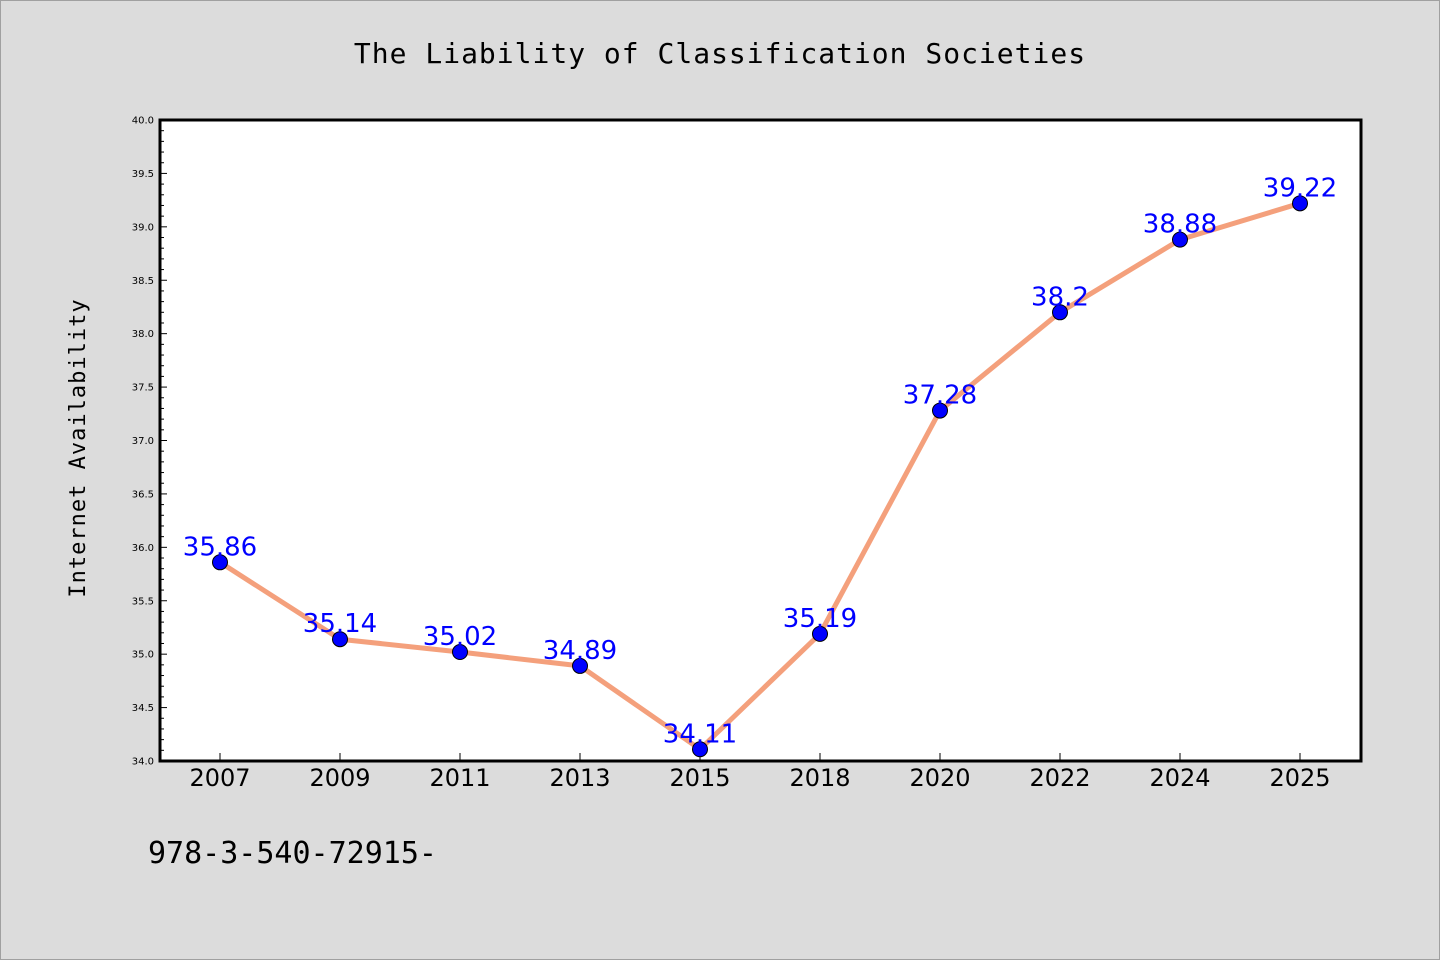 Image resolution: width=1440 pixels, height=960 pixels. I want to click on data-label: 37.28, so click(940, 396).